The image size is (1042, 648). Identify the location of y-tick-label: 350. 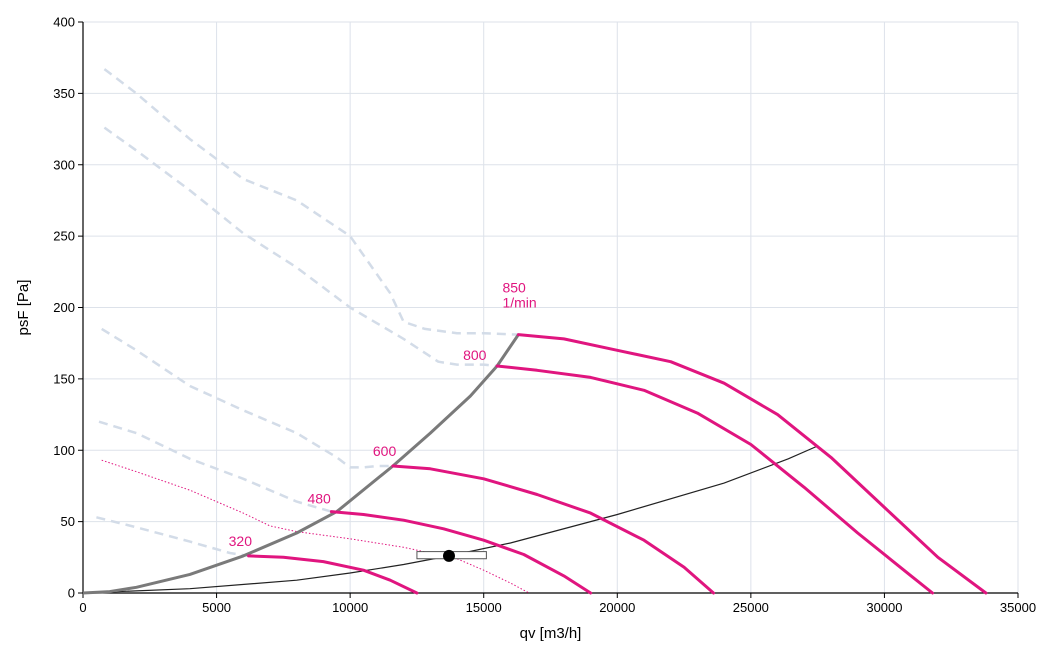
(64, 93).